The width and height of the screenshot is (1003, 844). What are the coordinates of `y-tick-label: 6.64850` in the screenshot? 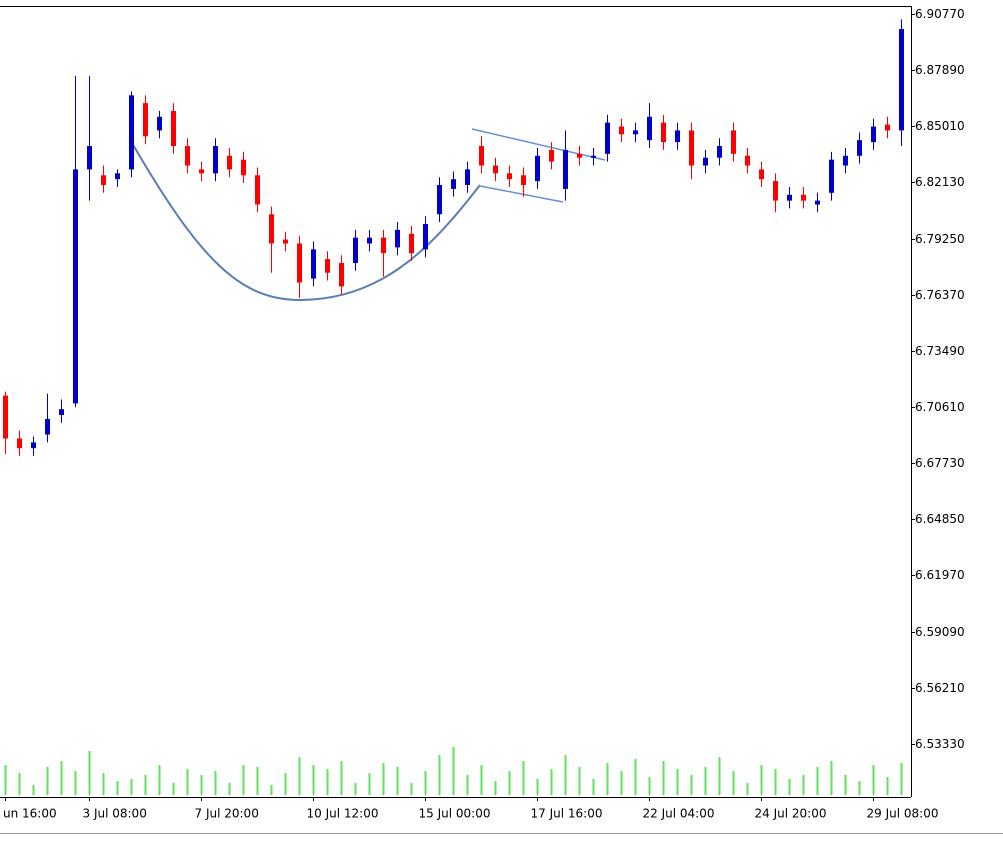 It's located at (940, 519).